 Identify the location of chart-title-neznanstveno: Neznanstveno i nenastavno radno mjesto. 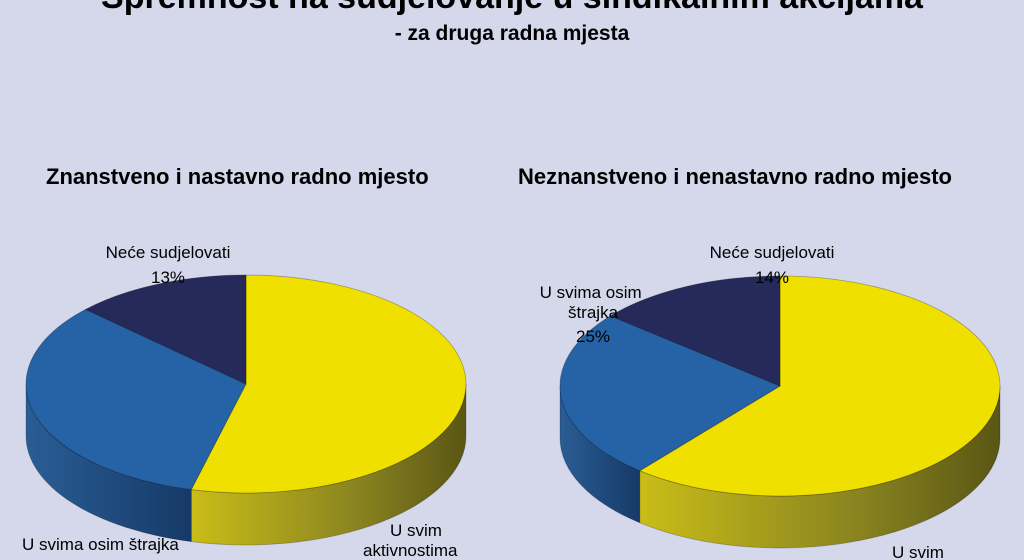
(735, 176).